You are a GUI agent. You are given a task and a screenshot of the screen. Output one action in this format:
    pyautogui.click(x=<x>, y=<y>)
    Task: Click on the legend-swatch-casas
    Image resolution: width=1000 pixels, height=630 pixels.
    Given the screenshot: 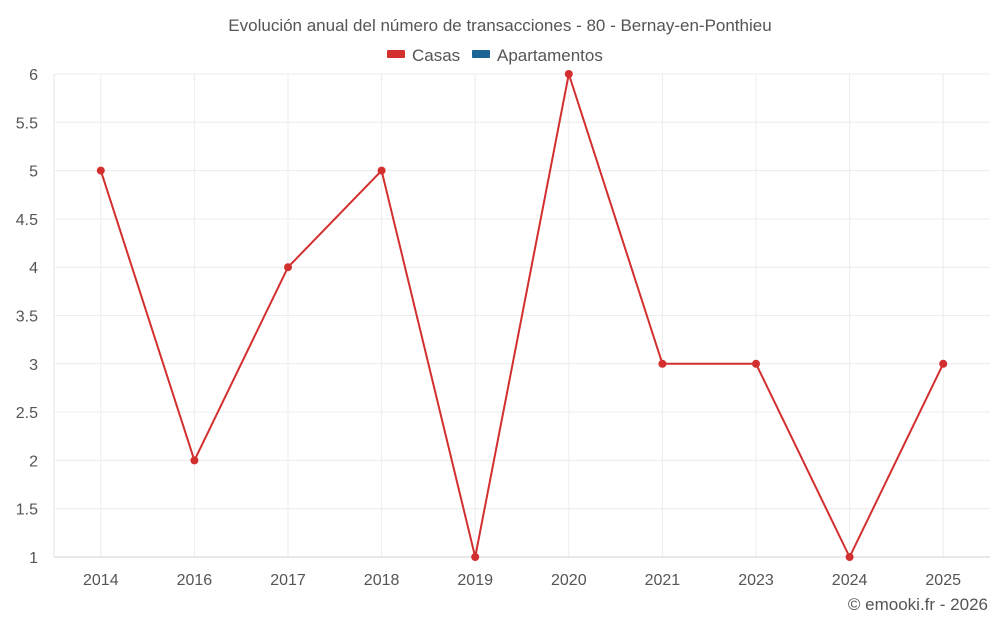 What is the action you would take?
    pyautogui.click(x=396, y=54)
    